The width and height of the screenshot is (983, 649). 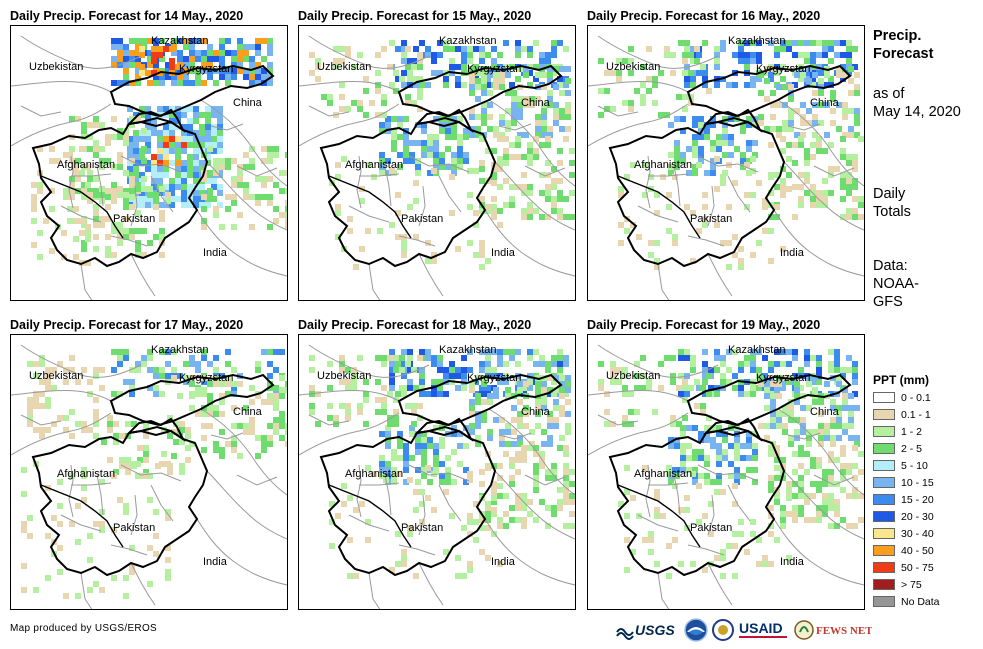 I want to click on legend-row: 2 - 5, so click(x=906, y=448).